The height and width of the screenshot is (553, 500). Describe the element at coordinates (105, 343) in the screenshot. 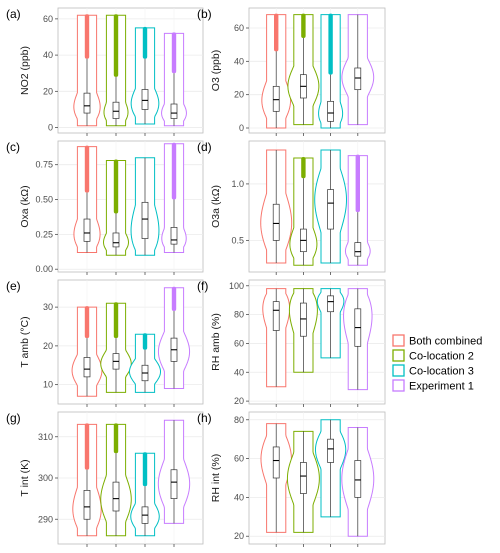

I see `panel-e: 10 20 30 (e) T amb (°C)` at that location.